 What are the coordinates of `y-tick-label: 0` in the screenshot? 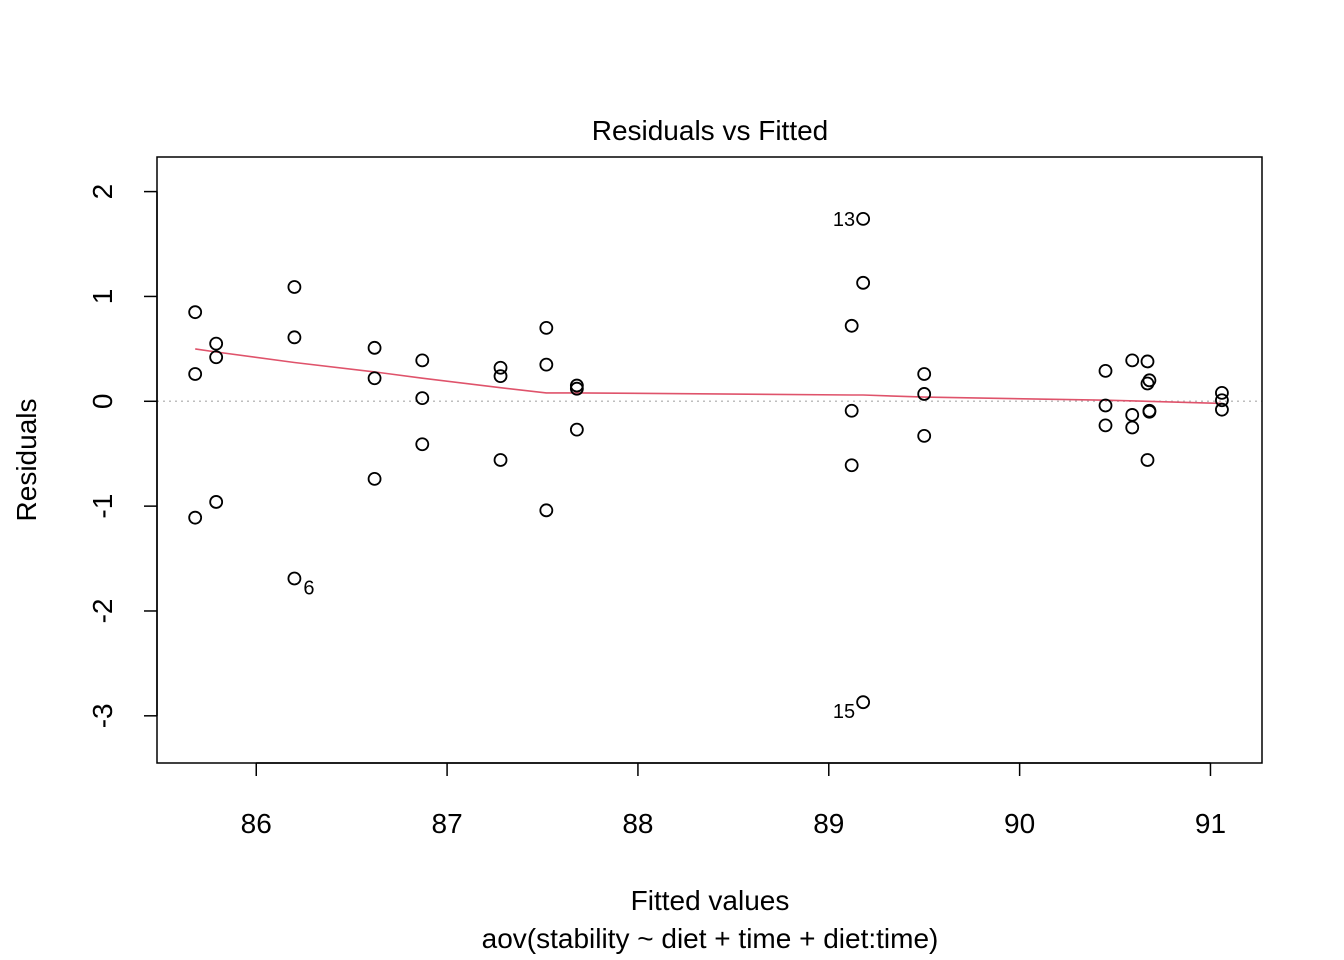 It's located at (102, 401).